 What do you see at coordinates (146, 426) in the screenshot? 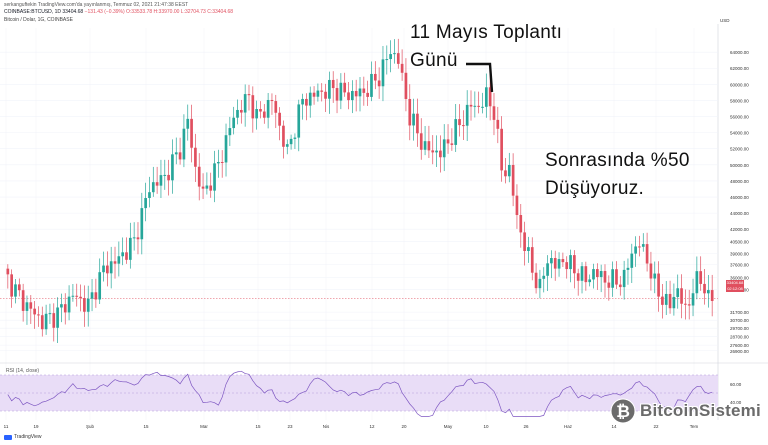
I see `x-tick-label: 15` at bounding box center [146, 426].